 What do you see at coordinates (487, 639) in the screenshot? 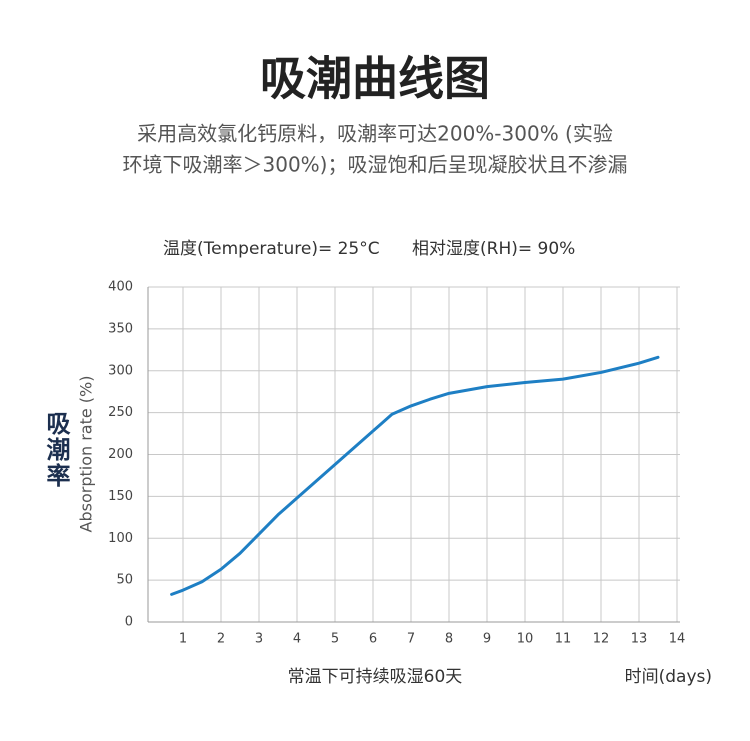
I see `x-tick-label: 9` at bounding box center [487, 639].